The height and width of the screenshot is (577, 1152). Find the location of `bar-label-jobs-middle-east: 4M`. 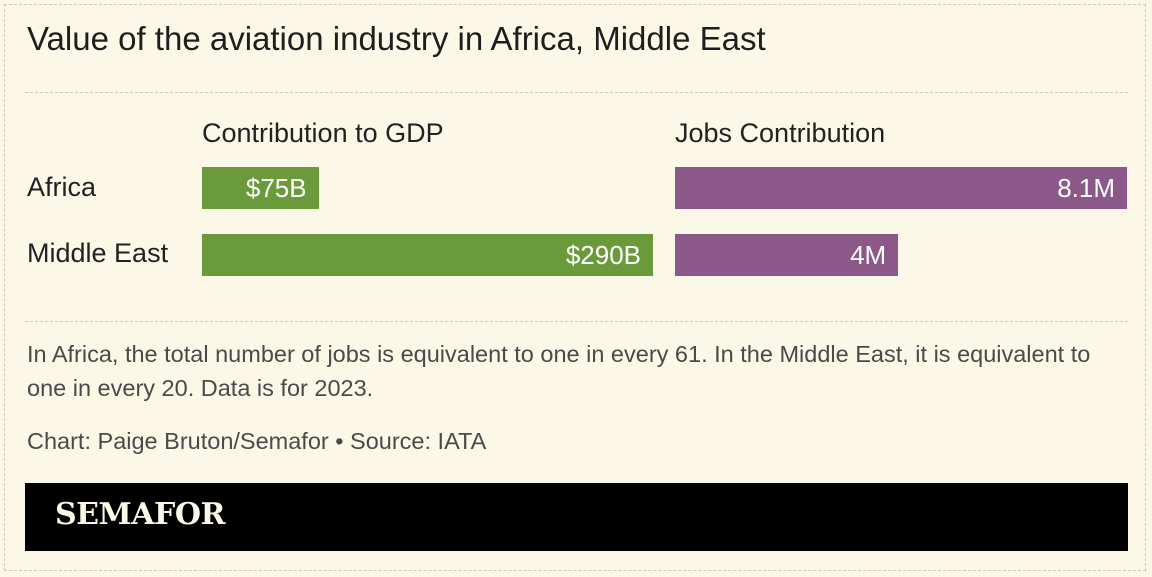

bar-label-jobs-middle-east: 4M is located at coordinates (868, 254).